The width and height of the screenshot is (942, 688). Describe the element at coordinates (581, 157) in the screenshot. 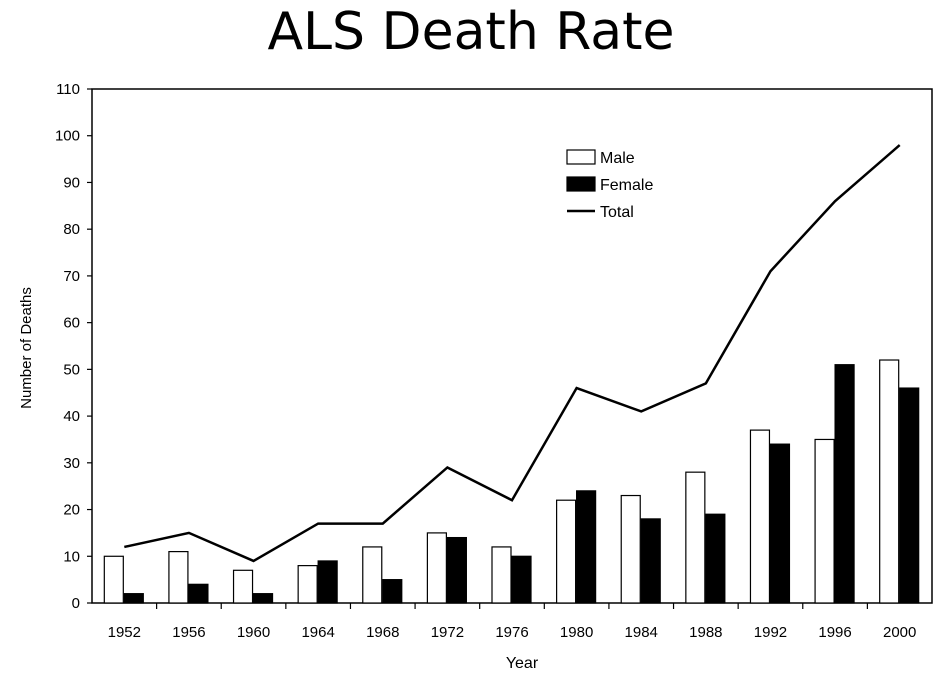

I see `legend-swatch-male` at that location.